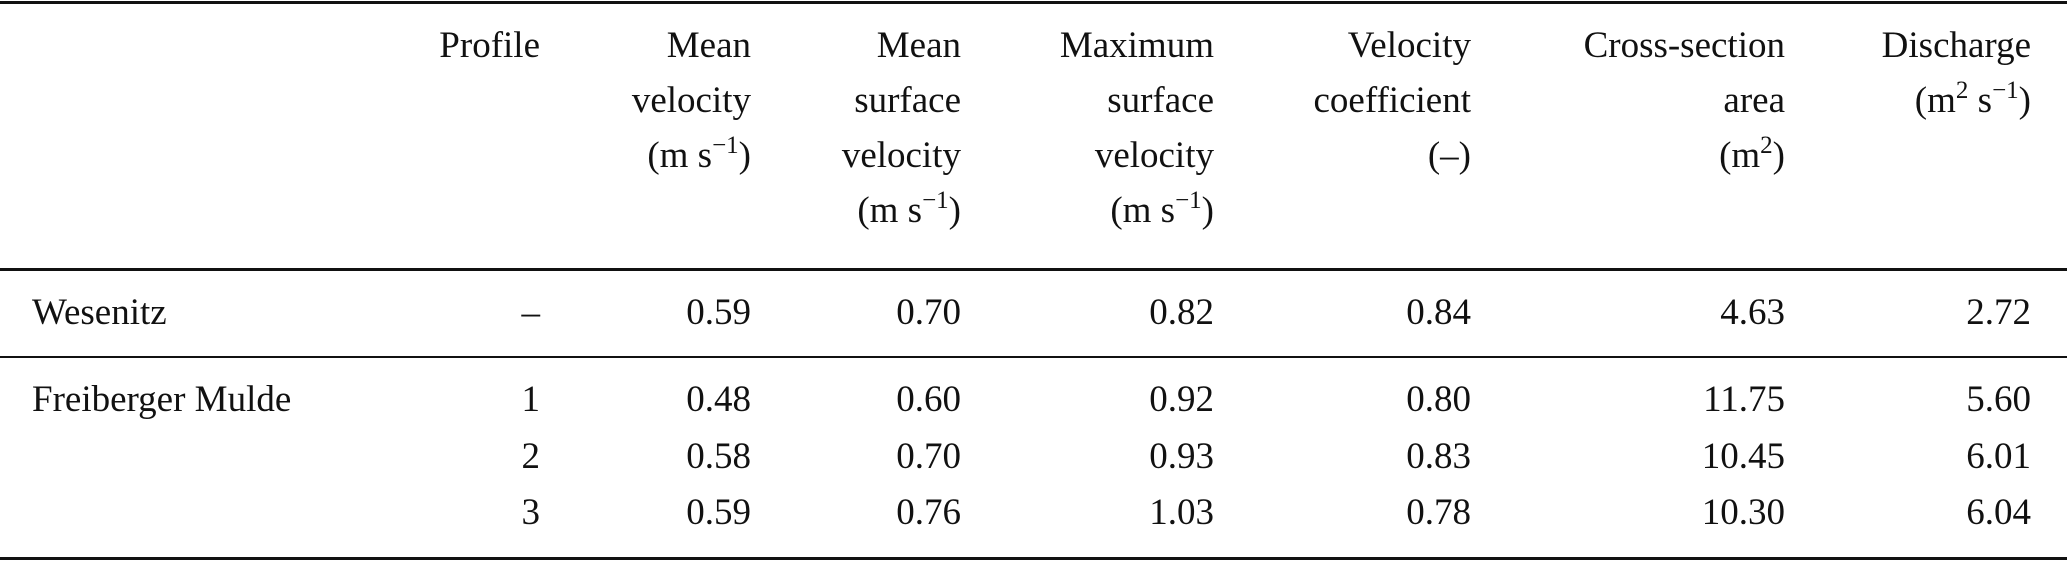 The height and width of the screenshot is (562, 2067). What do you see at coordinates (1998, 399) in the screenshot?
I see `table-cell: 5.60` at bounding box center [1998, 399].